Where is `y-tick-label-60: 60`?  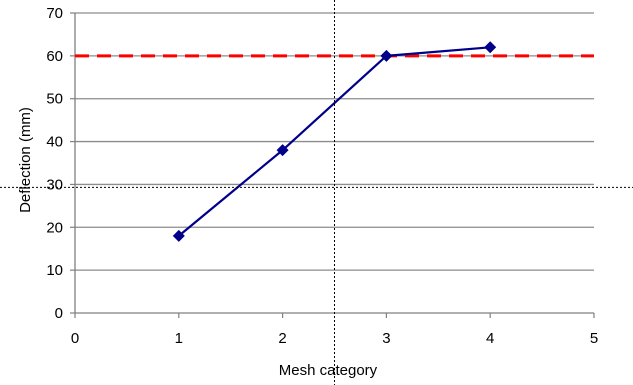
y-tick-label-60: 60 is located at coordinates (54, 56).